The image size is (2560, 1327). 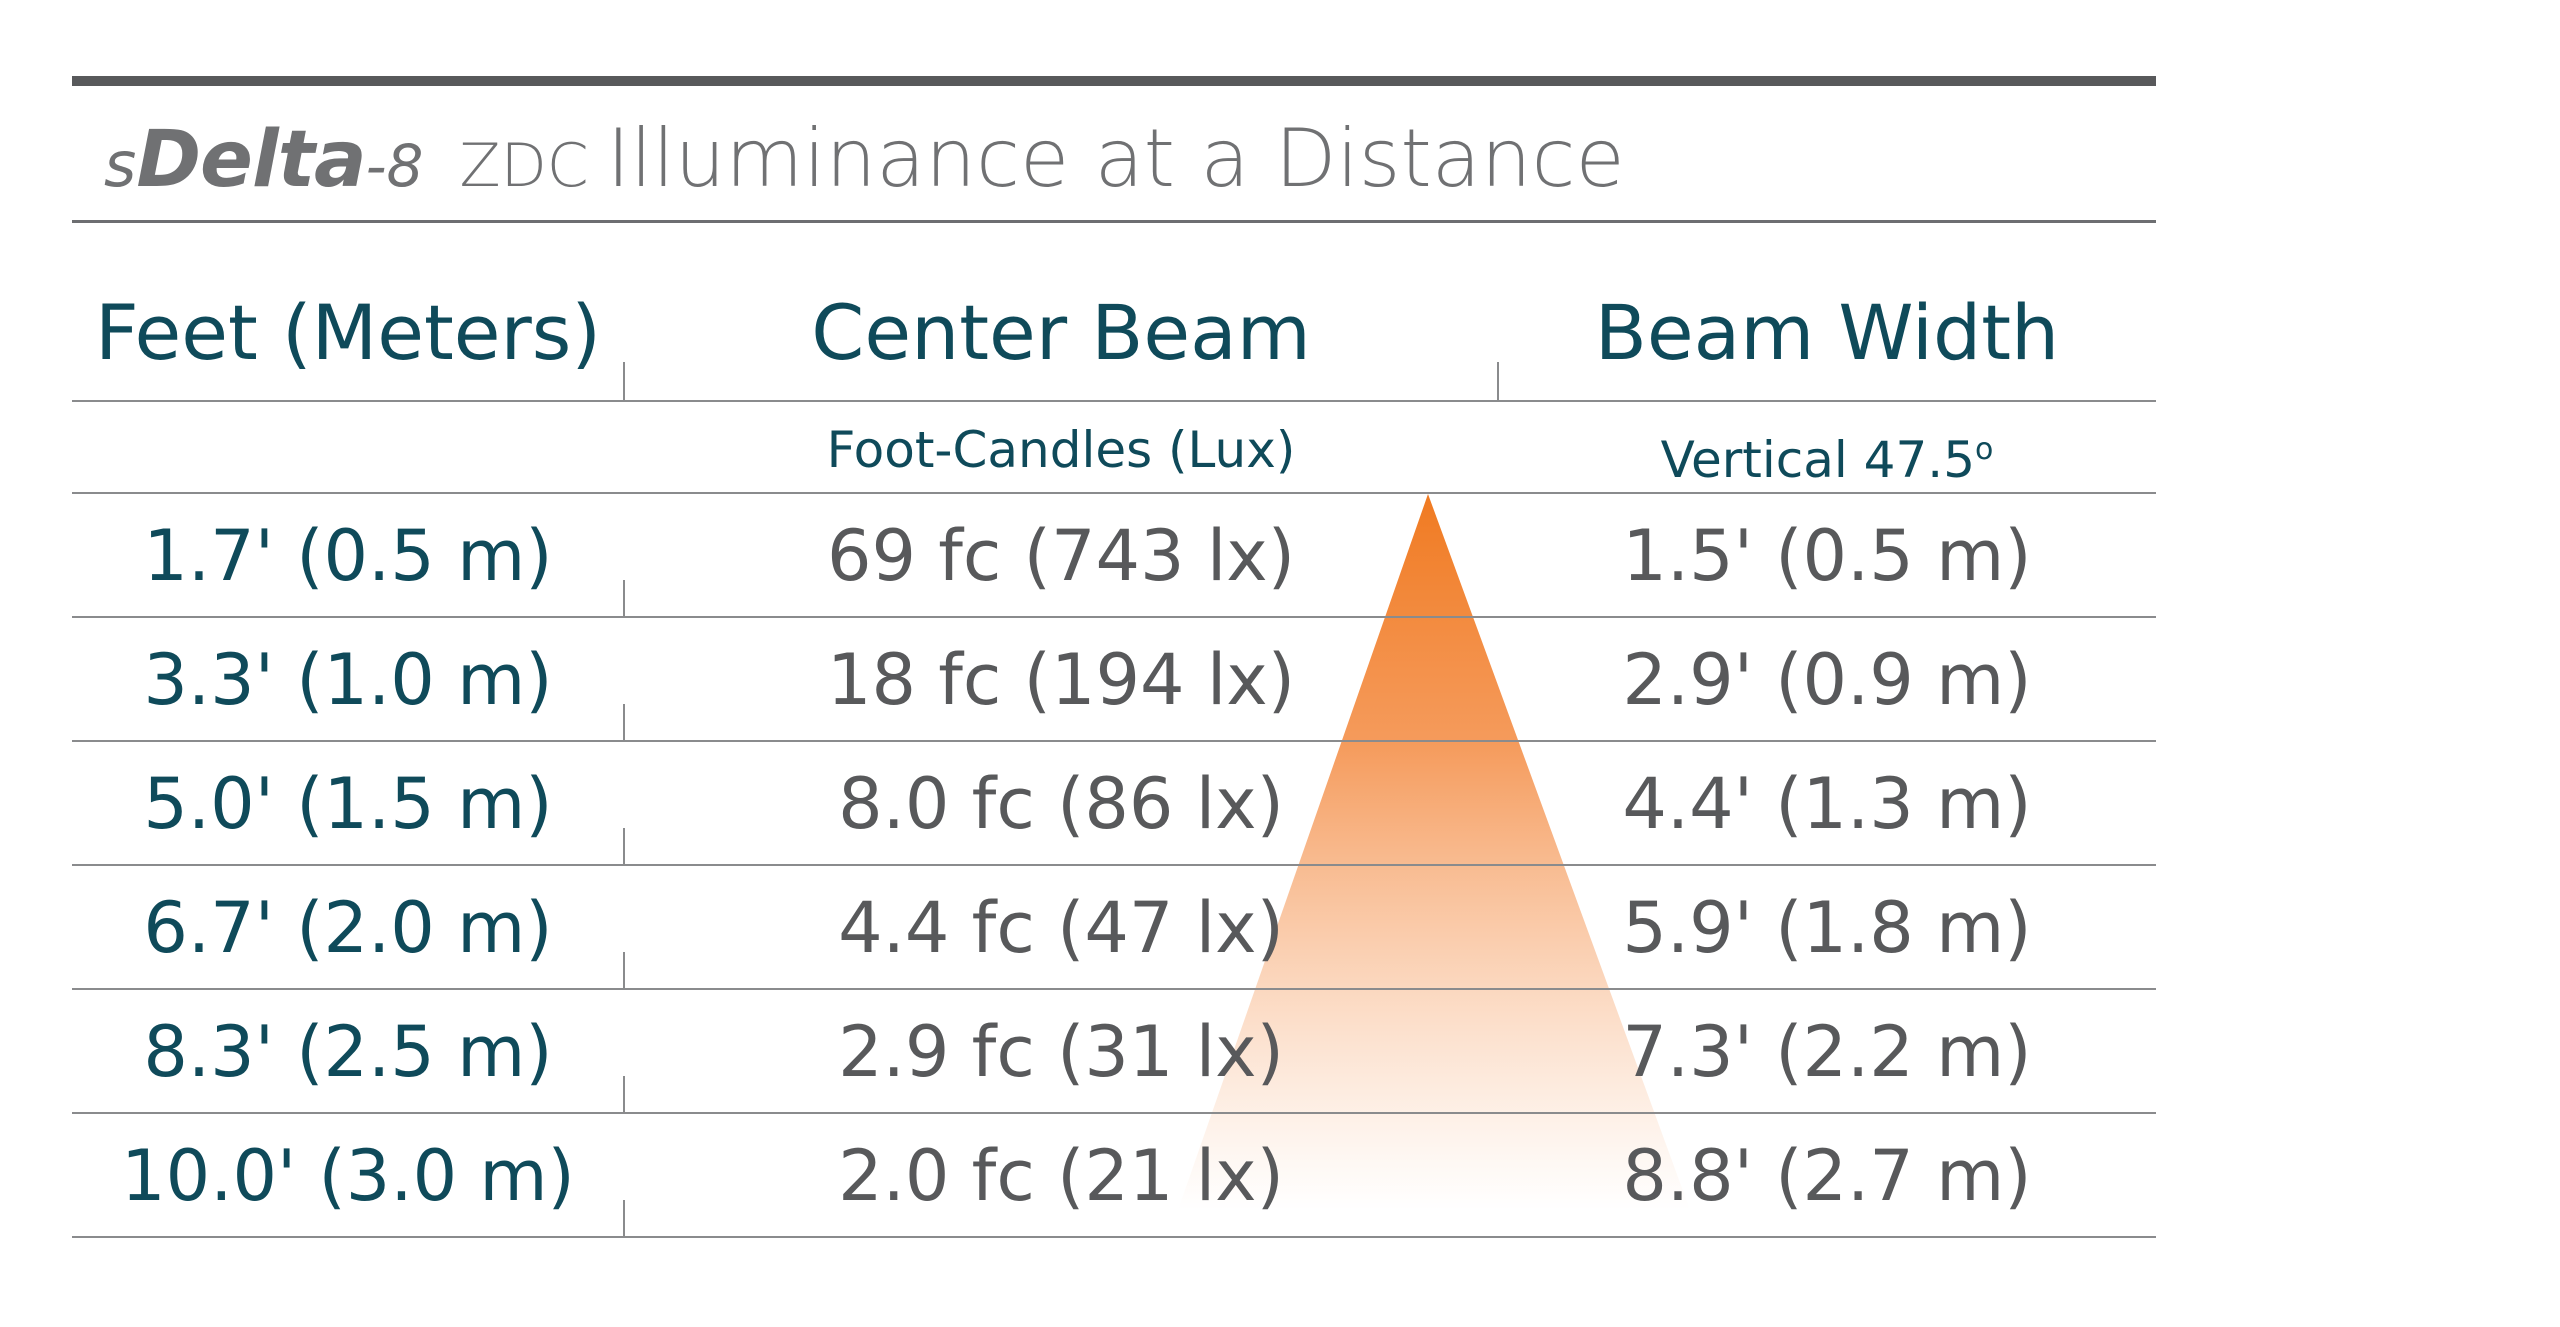 What do you see at coordinates (348, 1176) in the screenshot?
I see `cell-distance: 10.0' (3.0 m)` at bounding box center [348, 1176].